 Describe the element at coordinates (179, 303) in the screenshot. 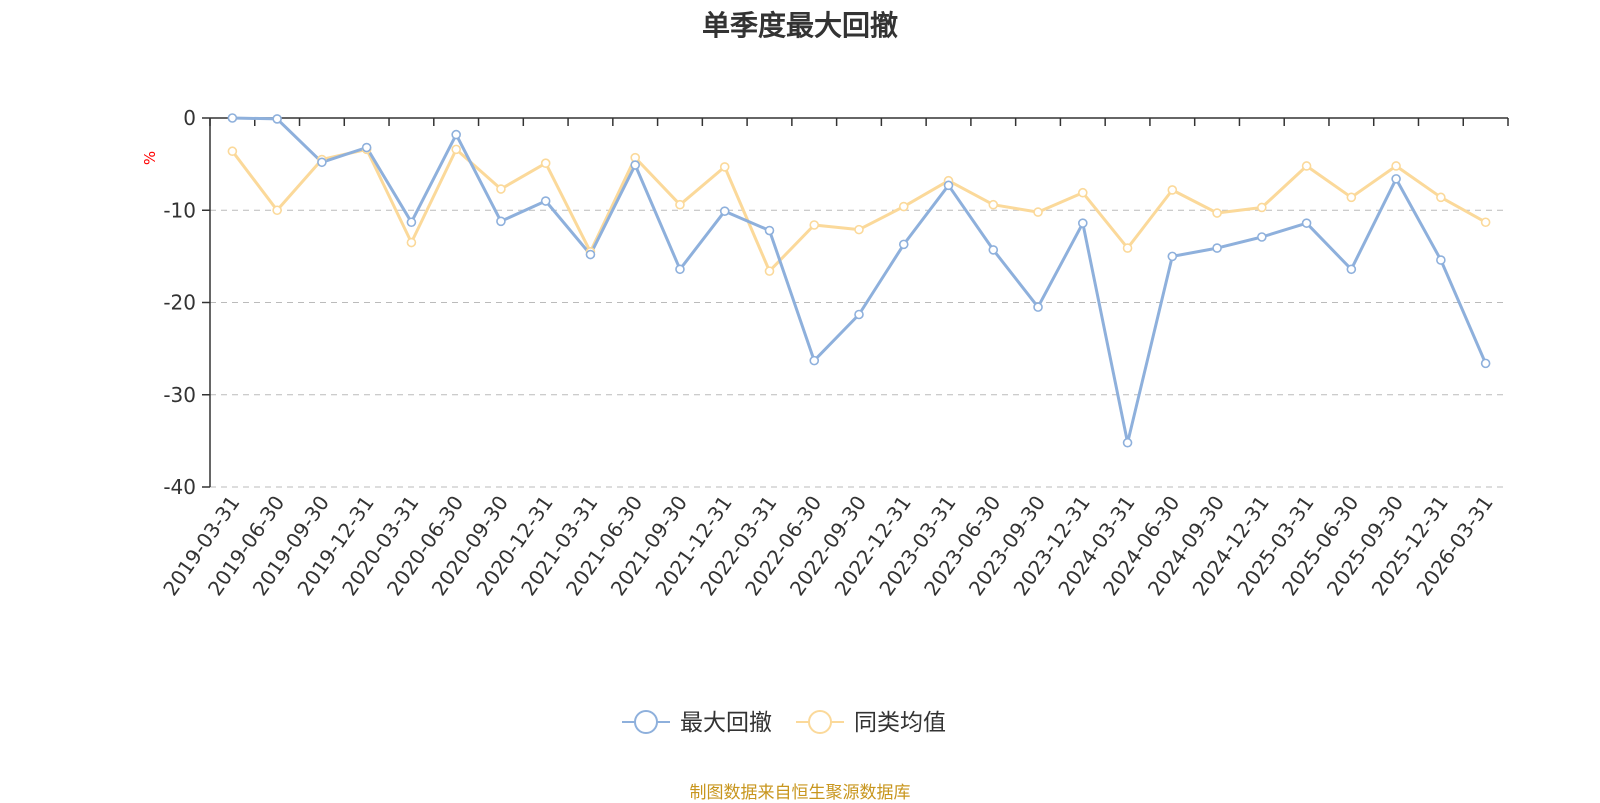

I see `y-tick-label: -20` at that location.